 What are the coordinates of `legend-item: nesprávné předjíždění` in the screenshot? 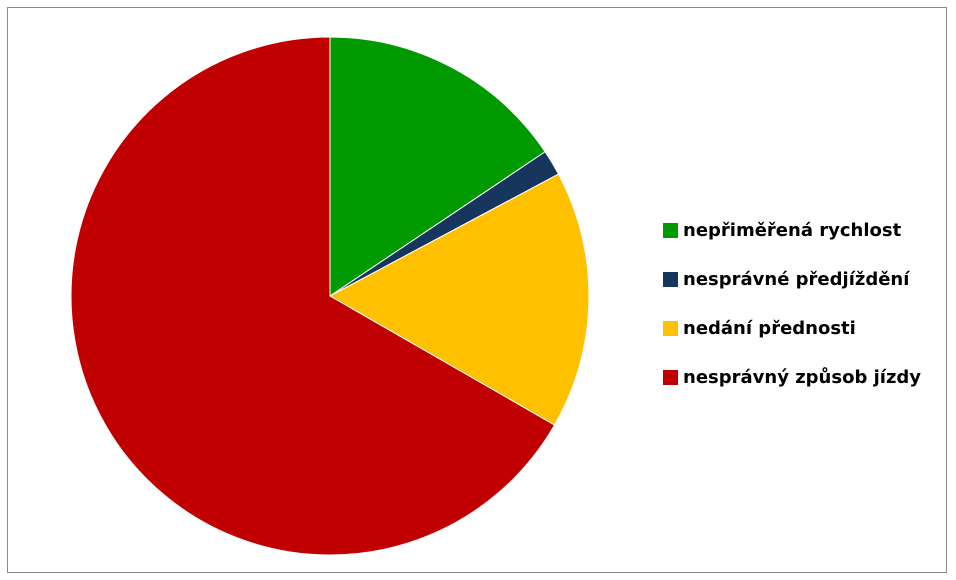 It's located at (805, 279).